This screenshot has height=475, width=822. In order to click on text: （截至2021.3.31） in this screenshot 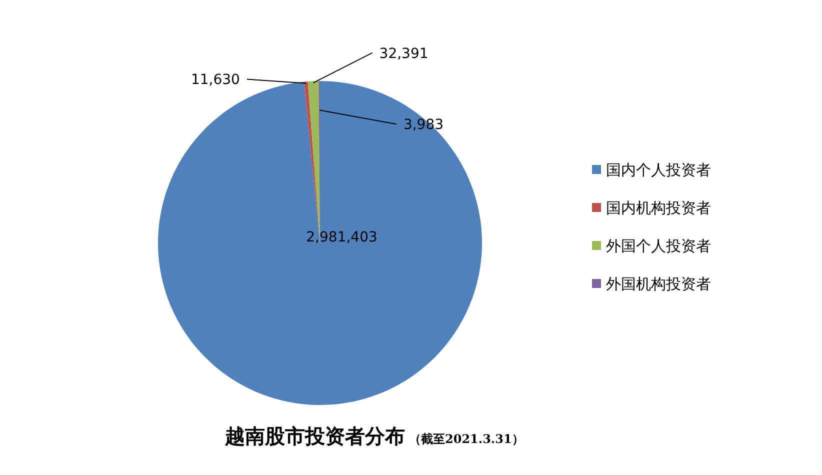, I will do `click(466, 439)`.